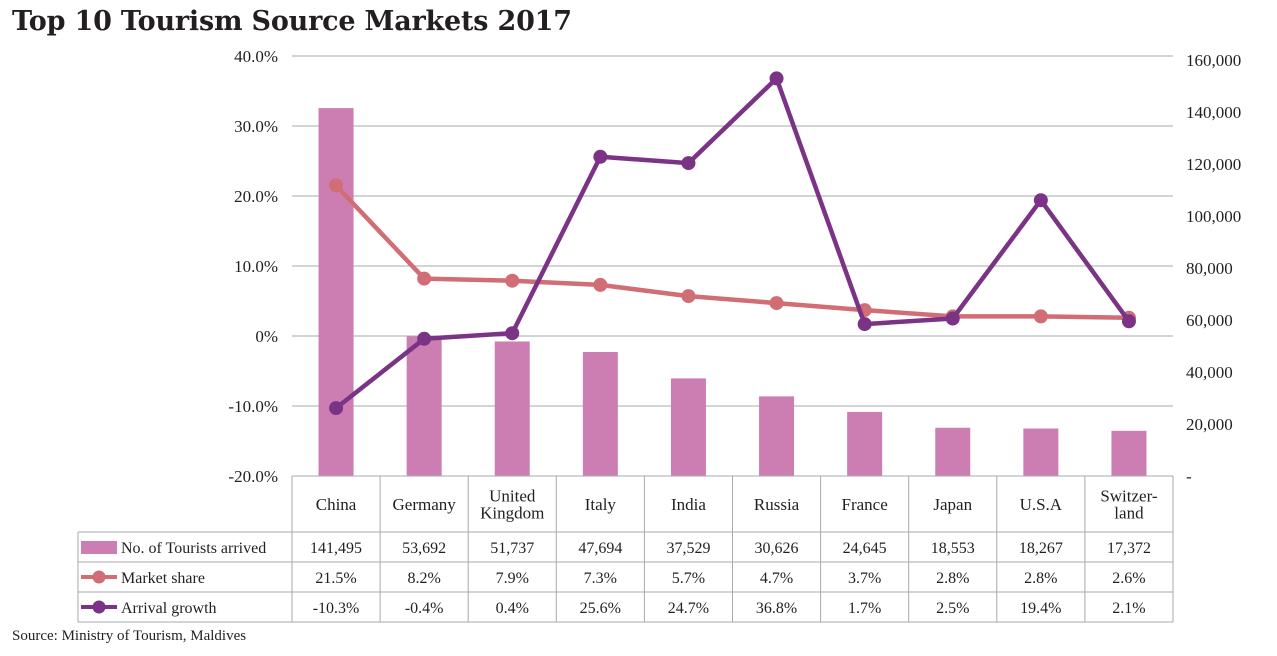 This screenshot has height=656, width=1277. What do you see at coordinates (336, 608) in the screenshot?
I see `table-value: -10.3%` at bounding box center [336, 608].